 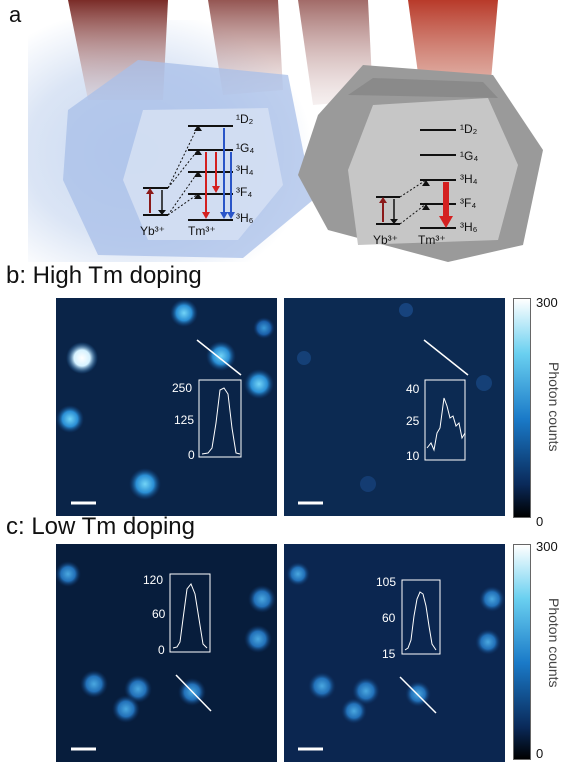 What do you see at coordinates (423, 88) in the screenshot?
I see `right-crystal-top` at bounding box center [423, 88].